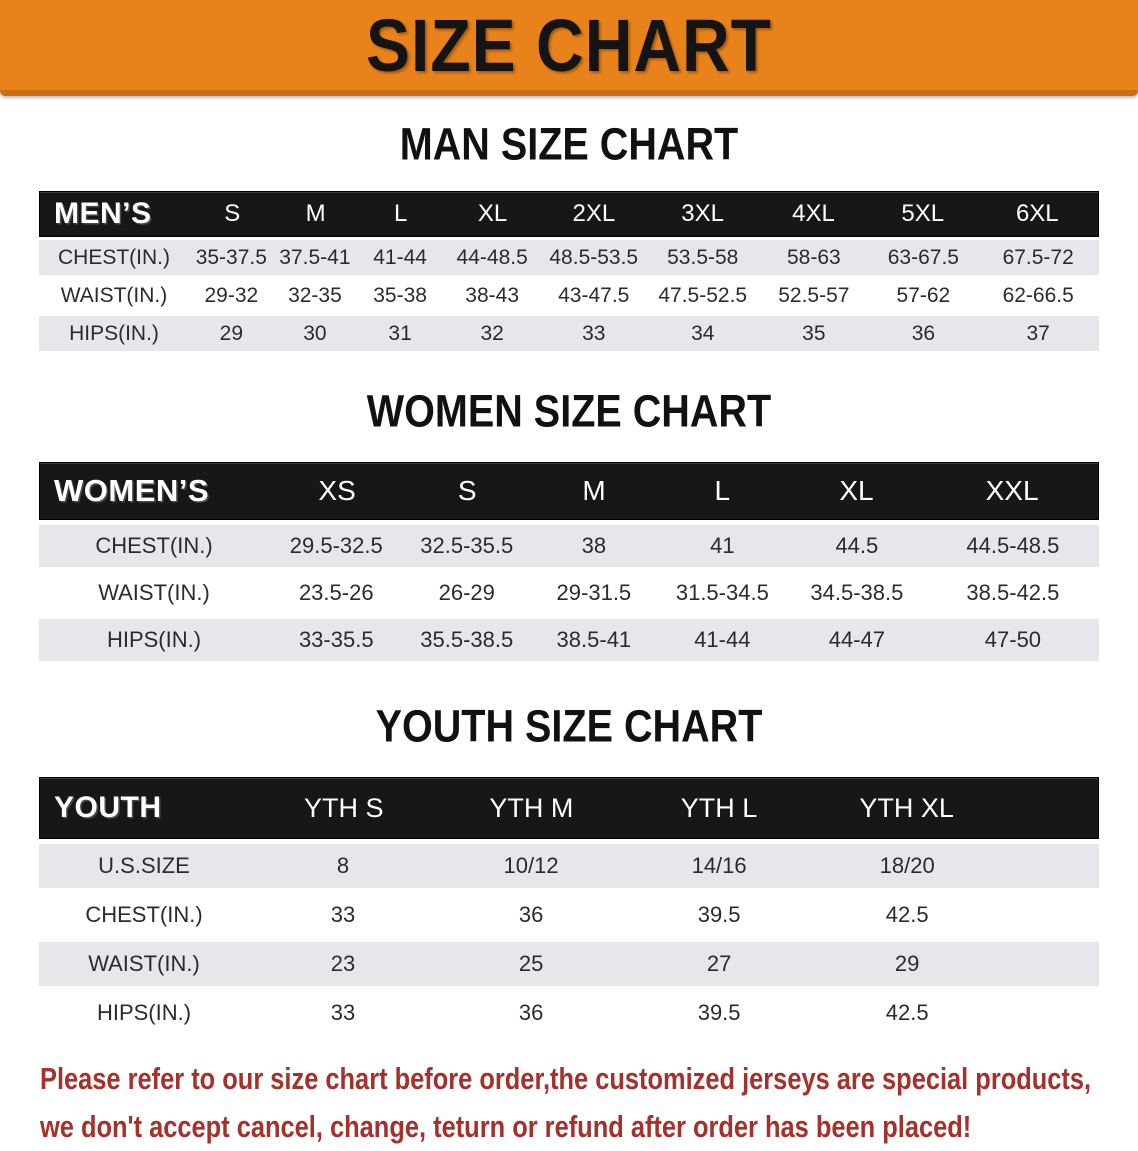  Describe the element at coordinates (336, 545) in the screenshot. I see `size-value: 29.5-32.5` at that location.